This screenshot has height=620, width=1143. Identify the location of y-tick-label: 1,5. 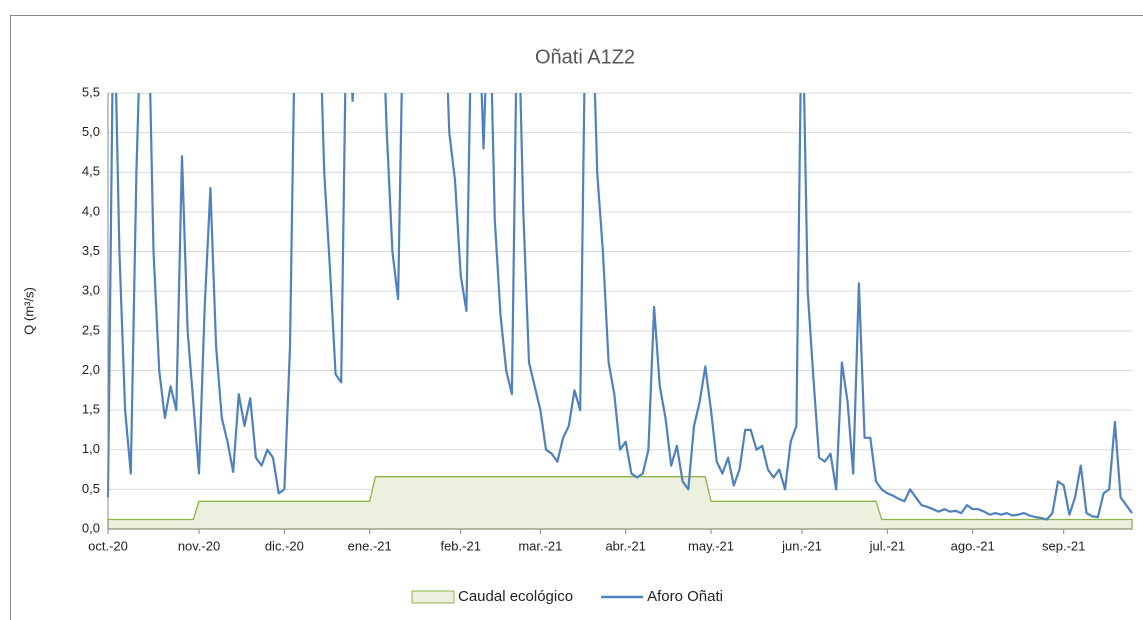
(91, 409).